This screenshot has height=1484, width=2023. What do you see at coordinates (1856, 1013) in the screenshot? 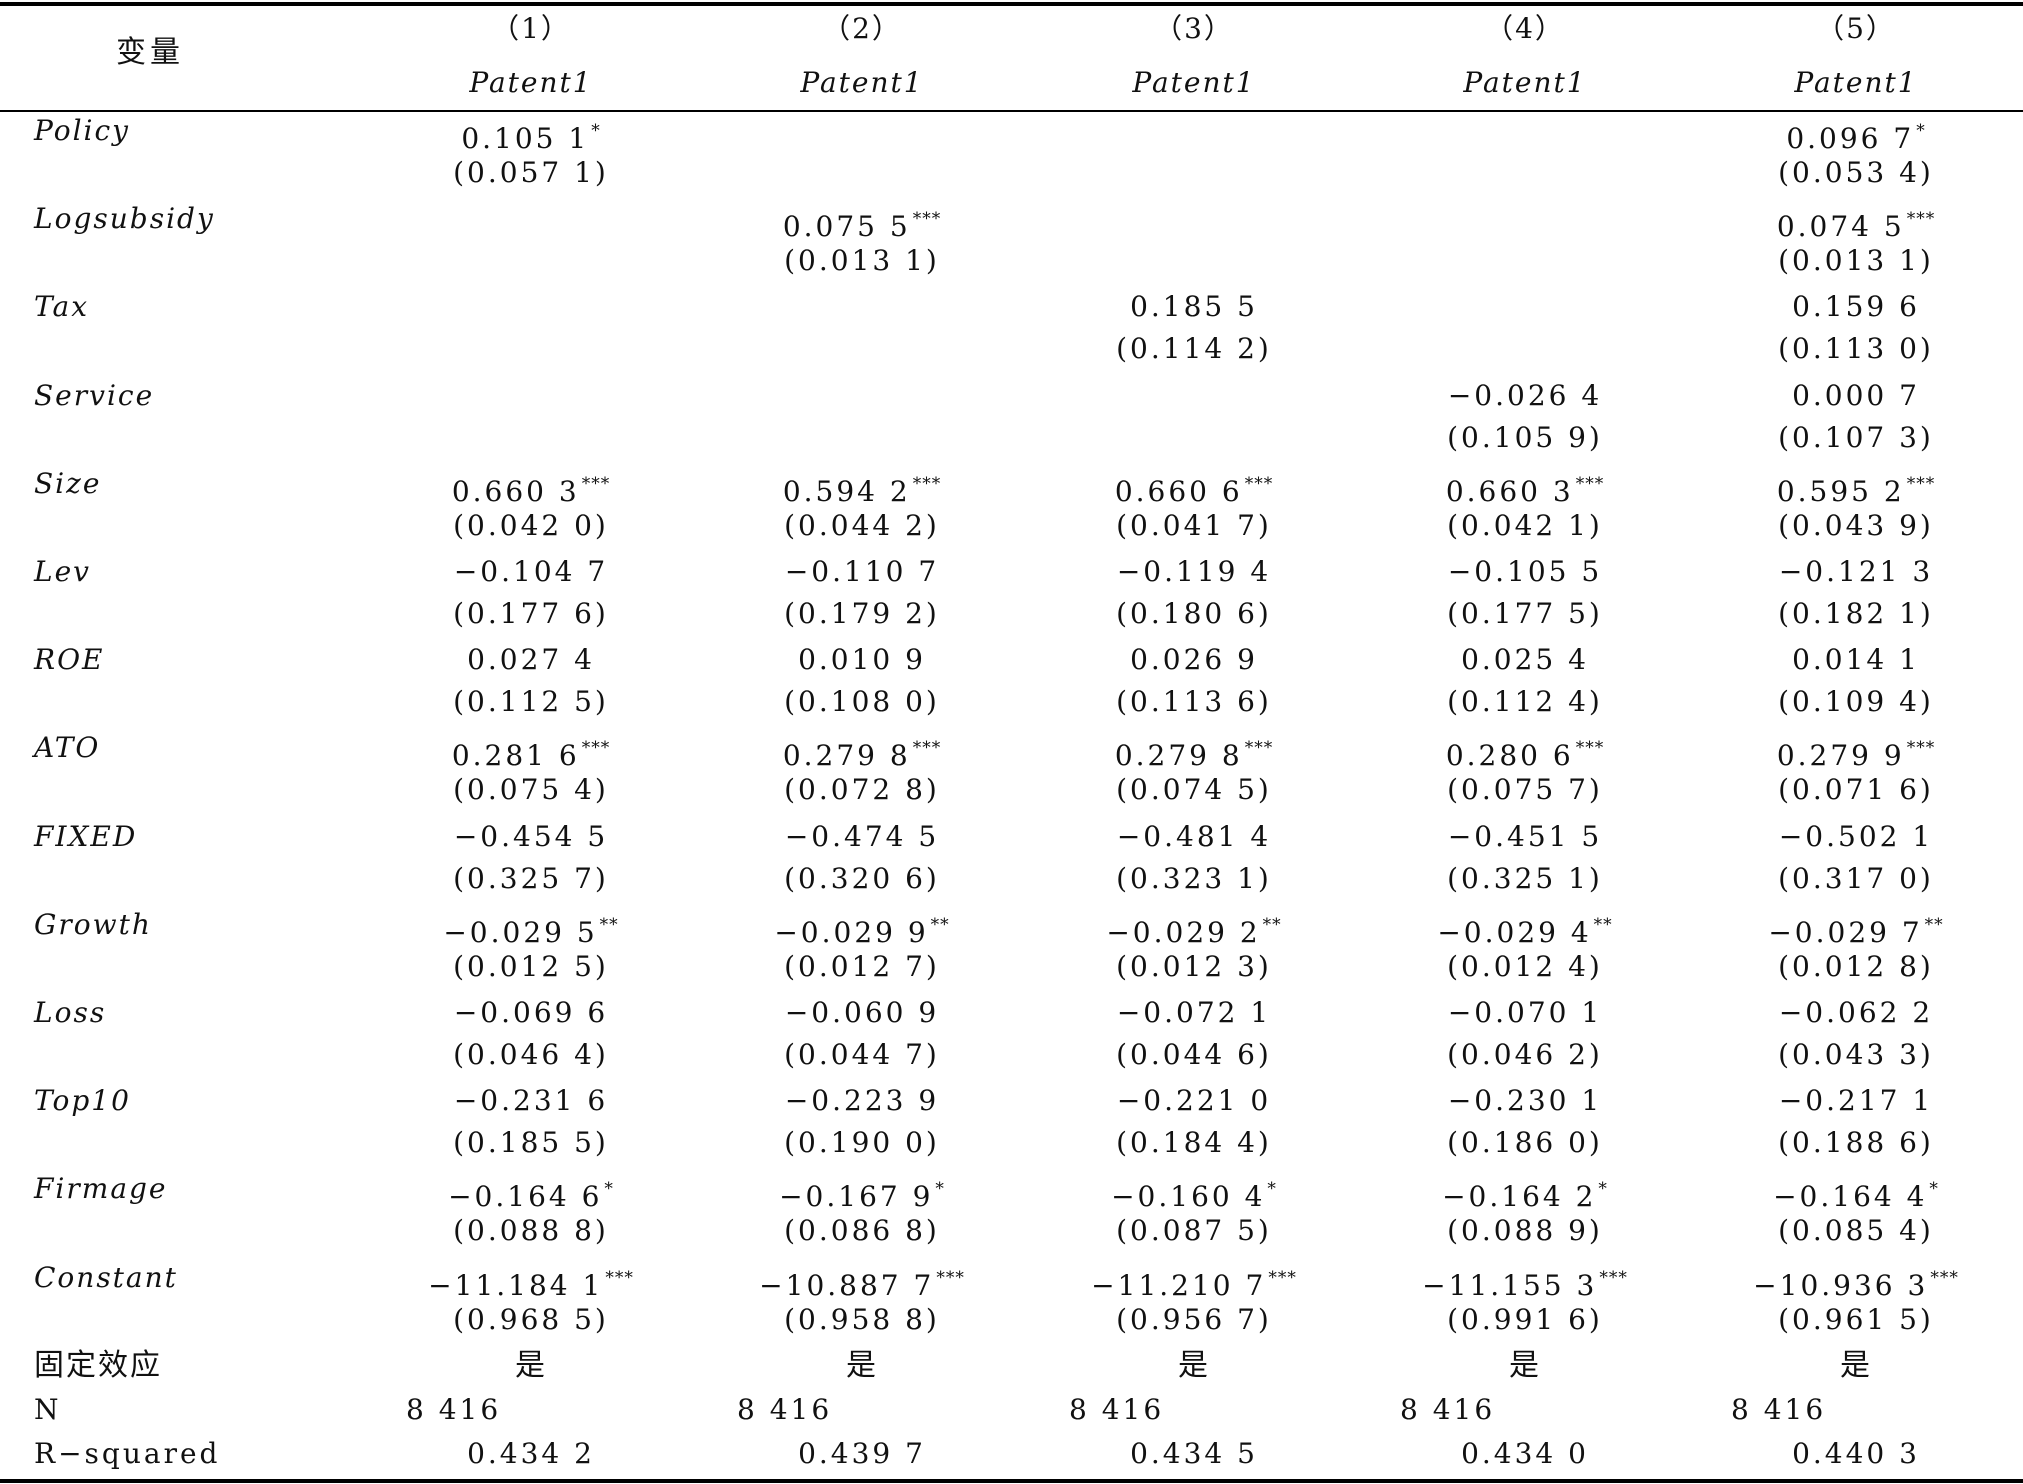
I see `coef-loss-col5: −0.062 2` at bounding box center [1856, 1013].